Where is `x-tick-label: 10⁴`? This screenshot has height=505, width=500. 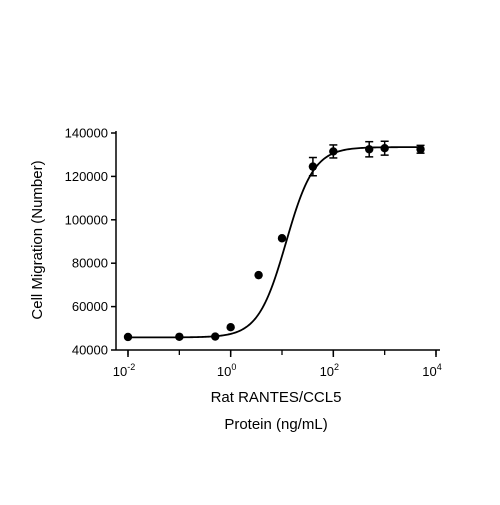
x-tick-label: 10⁴ is located at coordinates (431, 370).